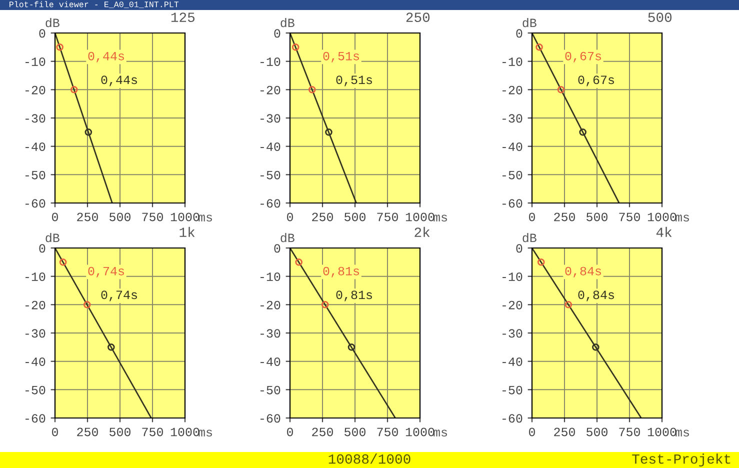 Image resolution: width=739 pixels, height=468 pixels. Describe the element at coordinates (369, 459) in the screenshot. I see `text: 10088/1000` at that location.